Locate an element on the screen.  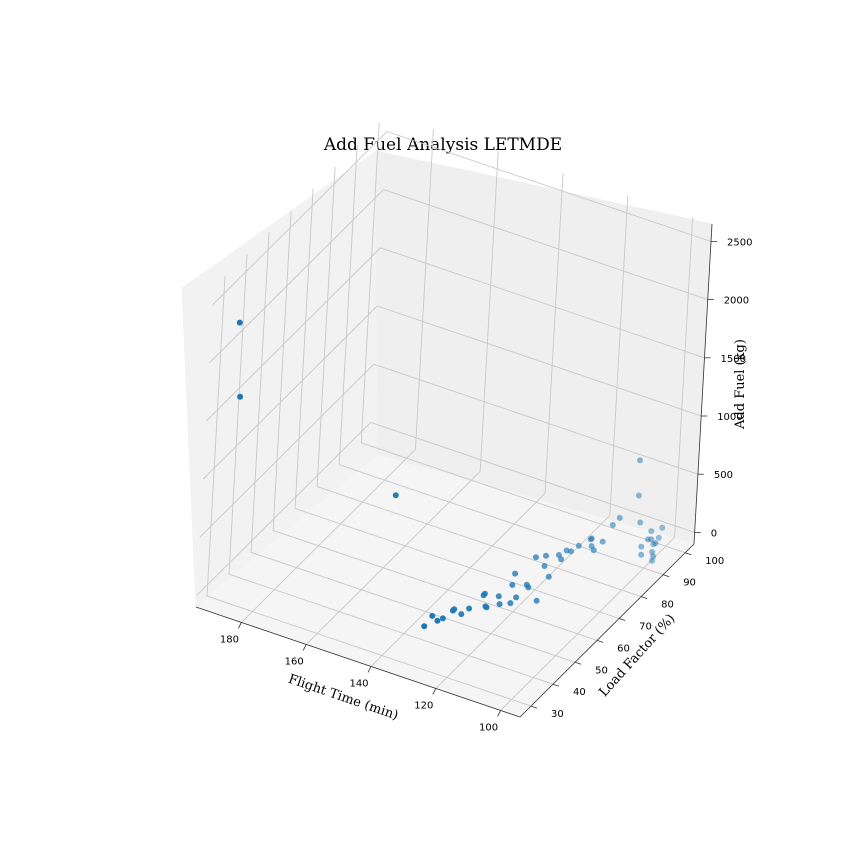
chart-title: Add Fuel Analysis LETMDE is located at coordinates (442, 145).